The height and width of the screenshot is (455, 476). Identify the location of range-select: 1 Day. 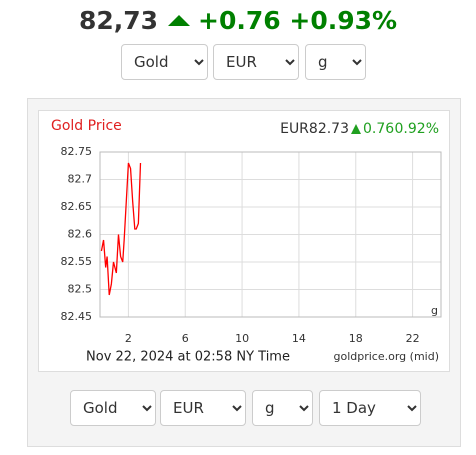
(370, 408).